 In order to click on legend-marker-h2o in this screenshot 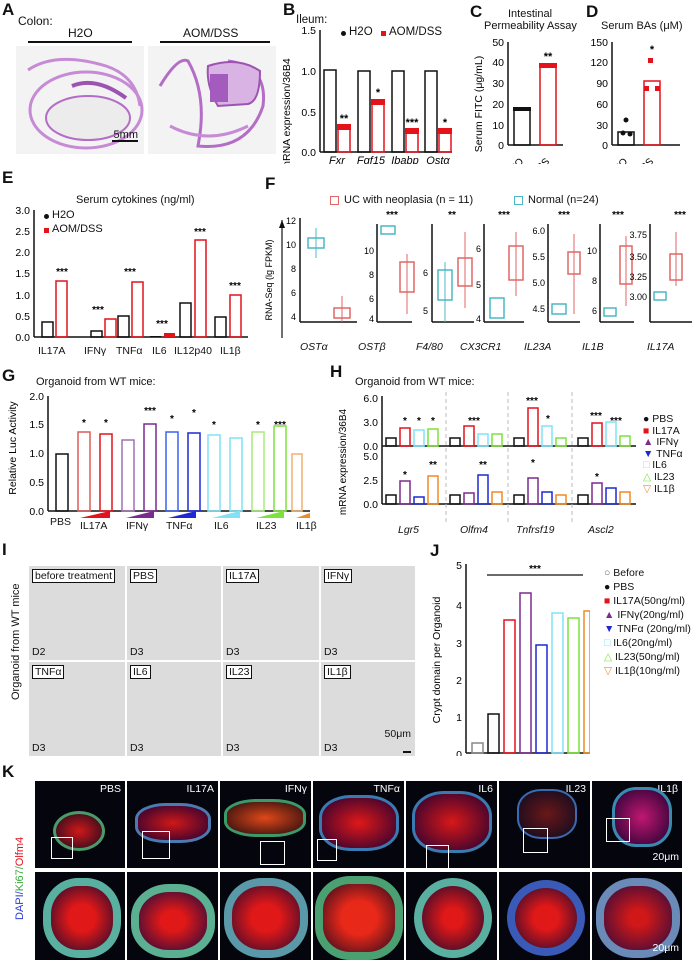, I will do `click(343, 33)`.